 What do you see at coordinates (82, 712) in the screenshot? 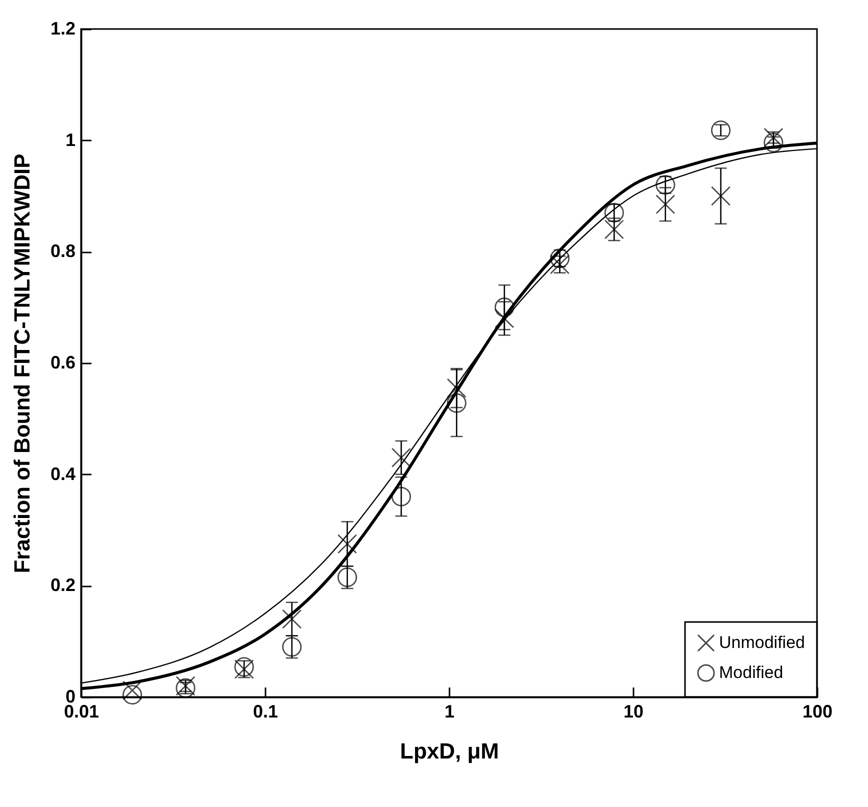
I see `x-tick-label: 0.01` at bounding box center [82, 712].